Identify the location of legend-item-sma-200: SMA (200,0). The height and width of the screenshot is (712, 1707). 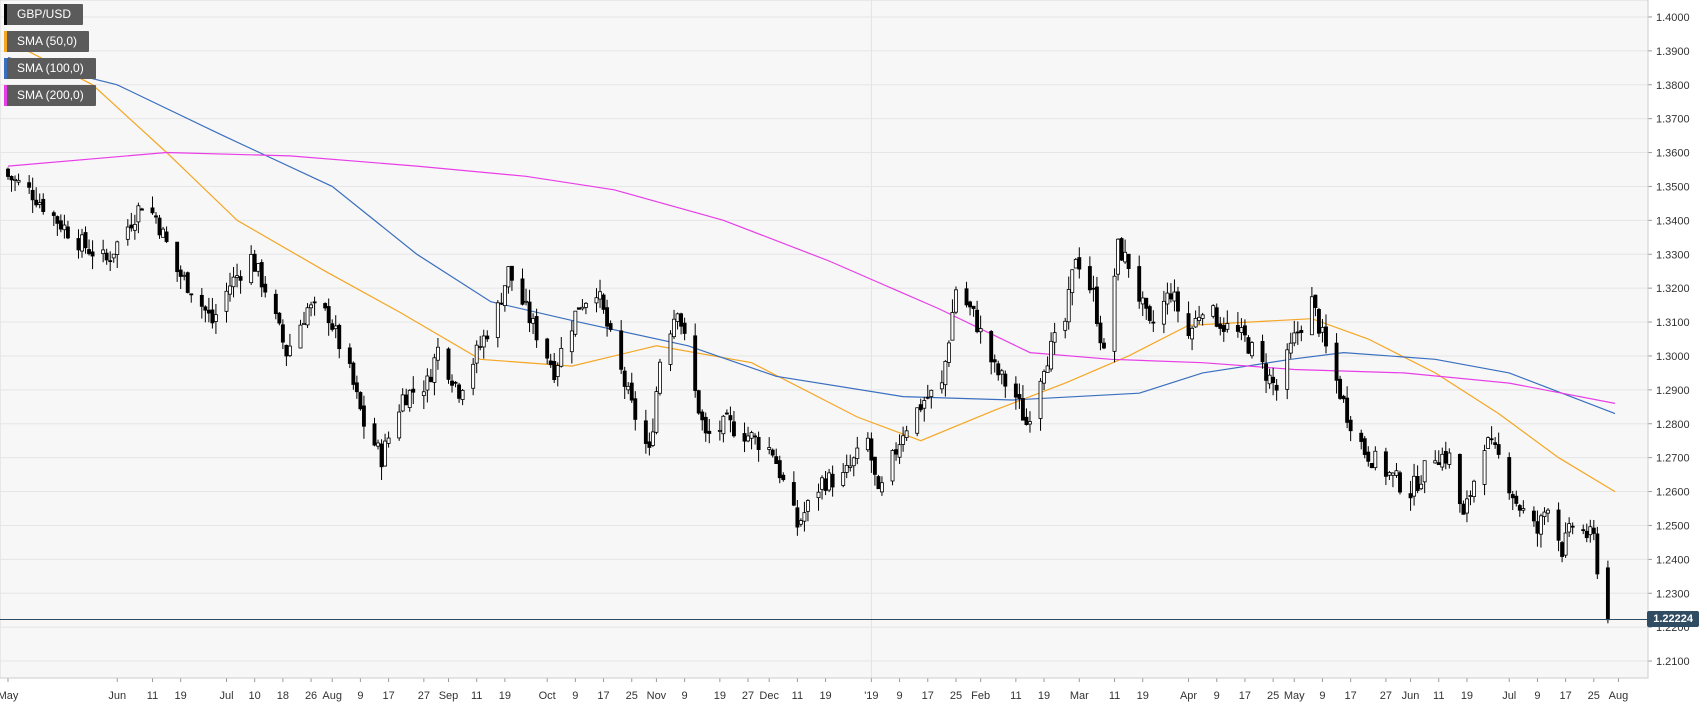
(50, 95).